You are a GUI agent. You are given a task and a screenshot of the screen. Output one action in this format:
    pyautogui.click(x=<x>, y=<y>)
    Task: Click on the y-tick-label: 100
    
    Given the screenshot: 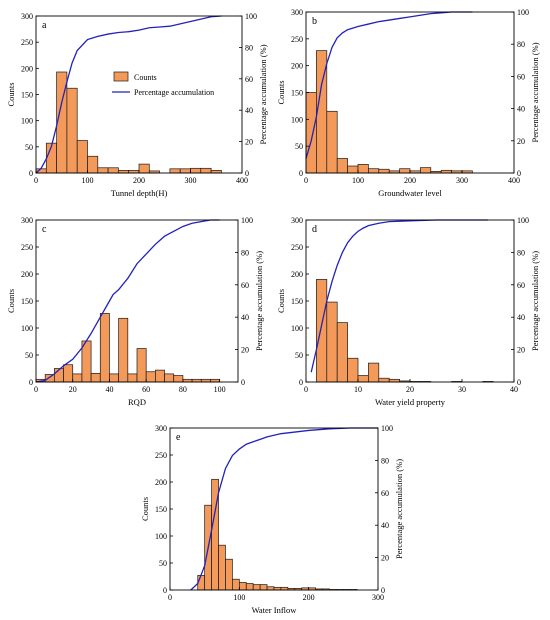 What is the action you would take?
    pyautogui.click(x=297, y=328)
    